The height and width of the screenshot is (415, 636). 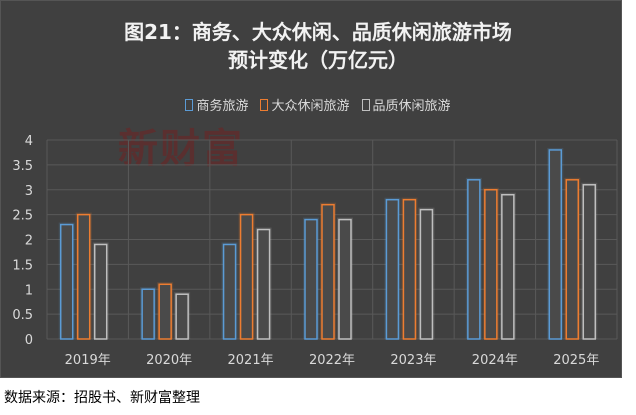 I want to click on chart-title: 图21：商务、大众休闲、品质休闲旅游市场, so click(x=318, y=32).